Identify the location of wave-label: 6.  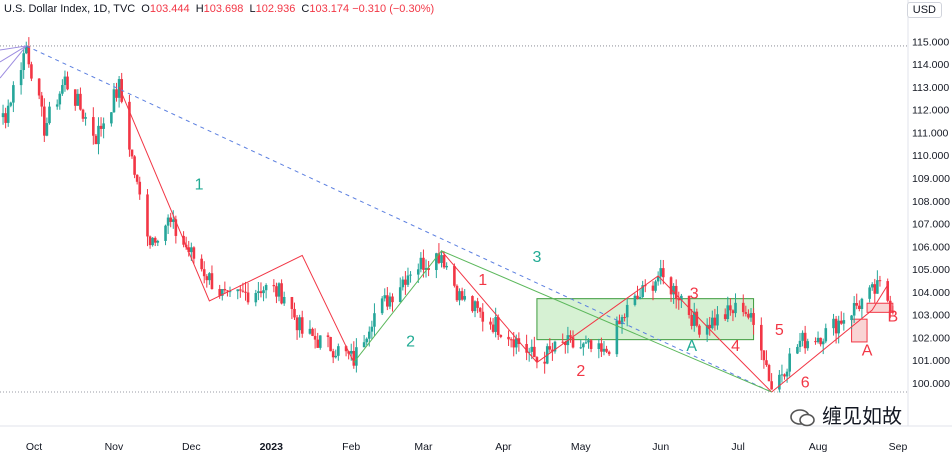
(805, 382).